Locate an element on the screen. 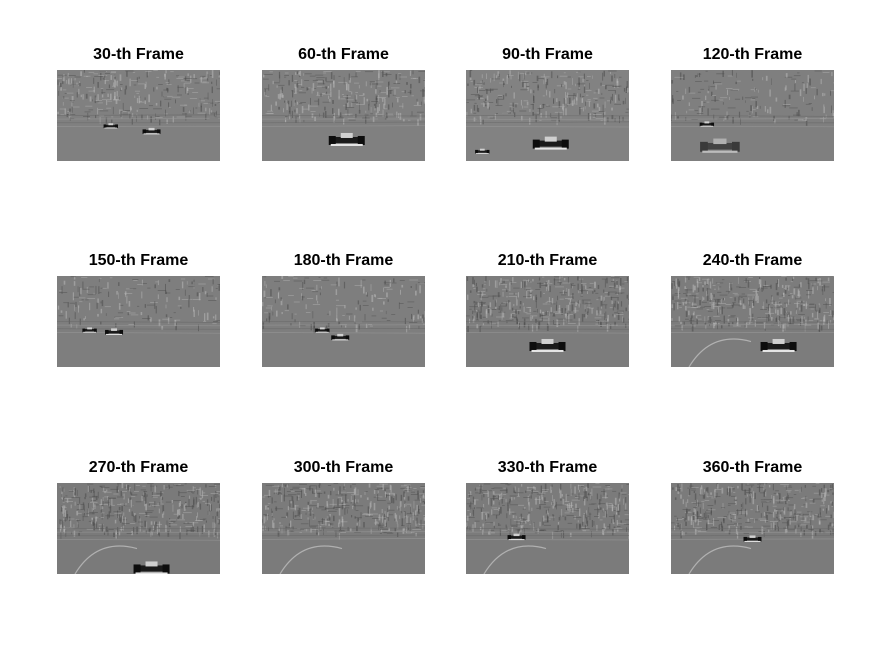  frame-title: 90-th Frame is located at coordinates (547, 54).